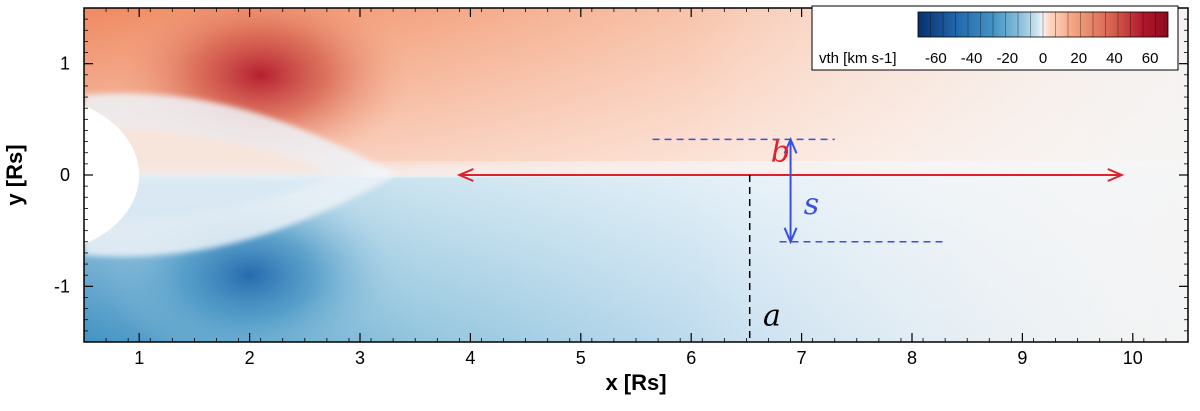  I want to click on y-tick-label: 0, so click(65, 175).